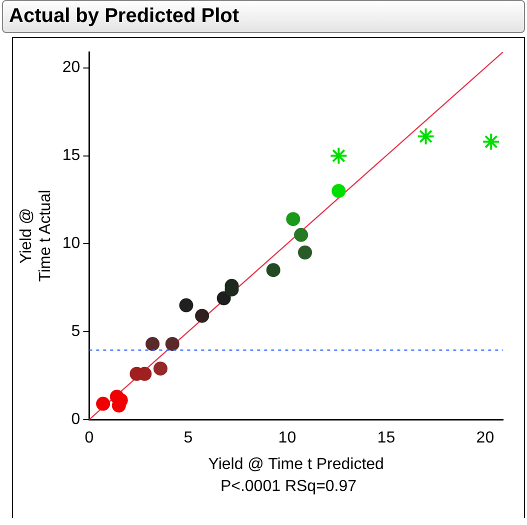  I want to click on x-tick-label: 15, so click(386, 438).